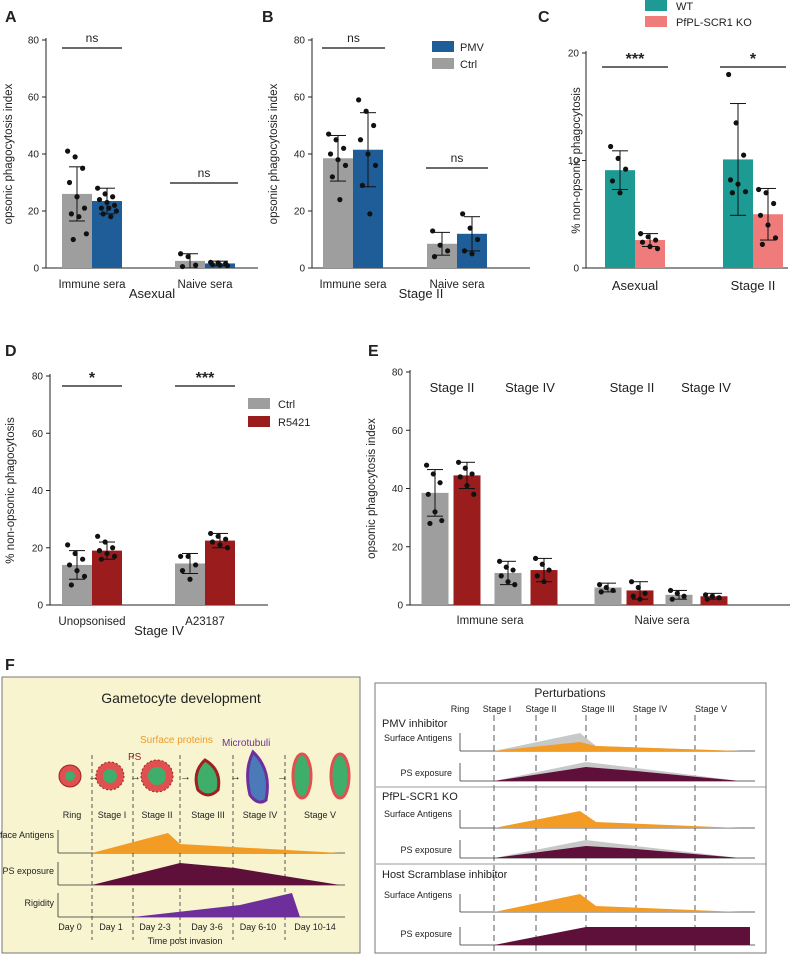 The width and height of the screenshot is (798, 956). Describe the element at coordinates (373, 351) in the screenshot. I see `panel-letter-e: E` at that location.